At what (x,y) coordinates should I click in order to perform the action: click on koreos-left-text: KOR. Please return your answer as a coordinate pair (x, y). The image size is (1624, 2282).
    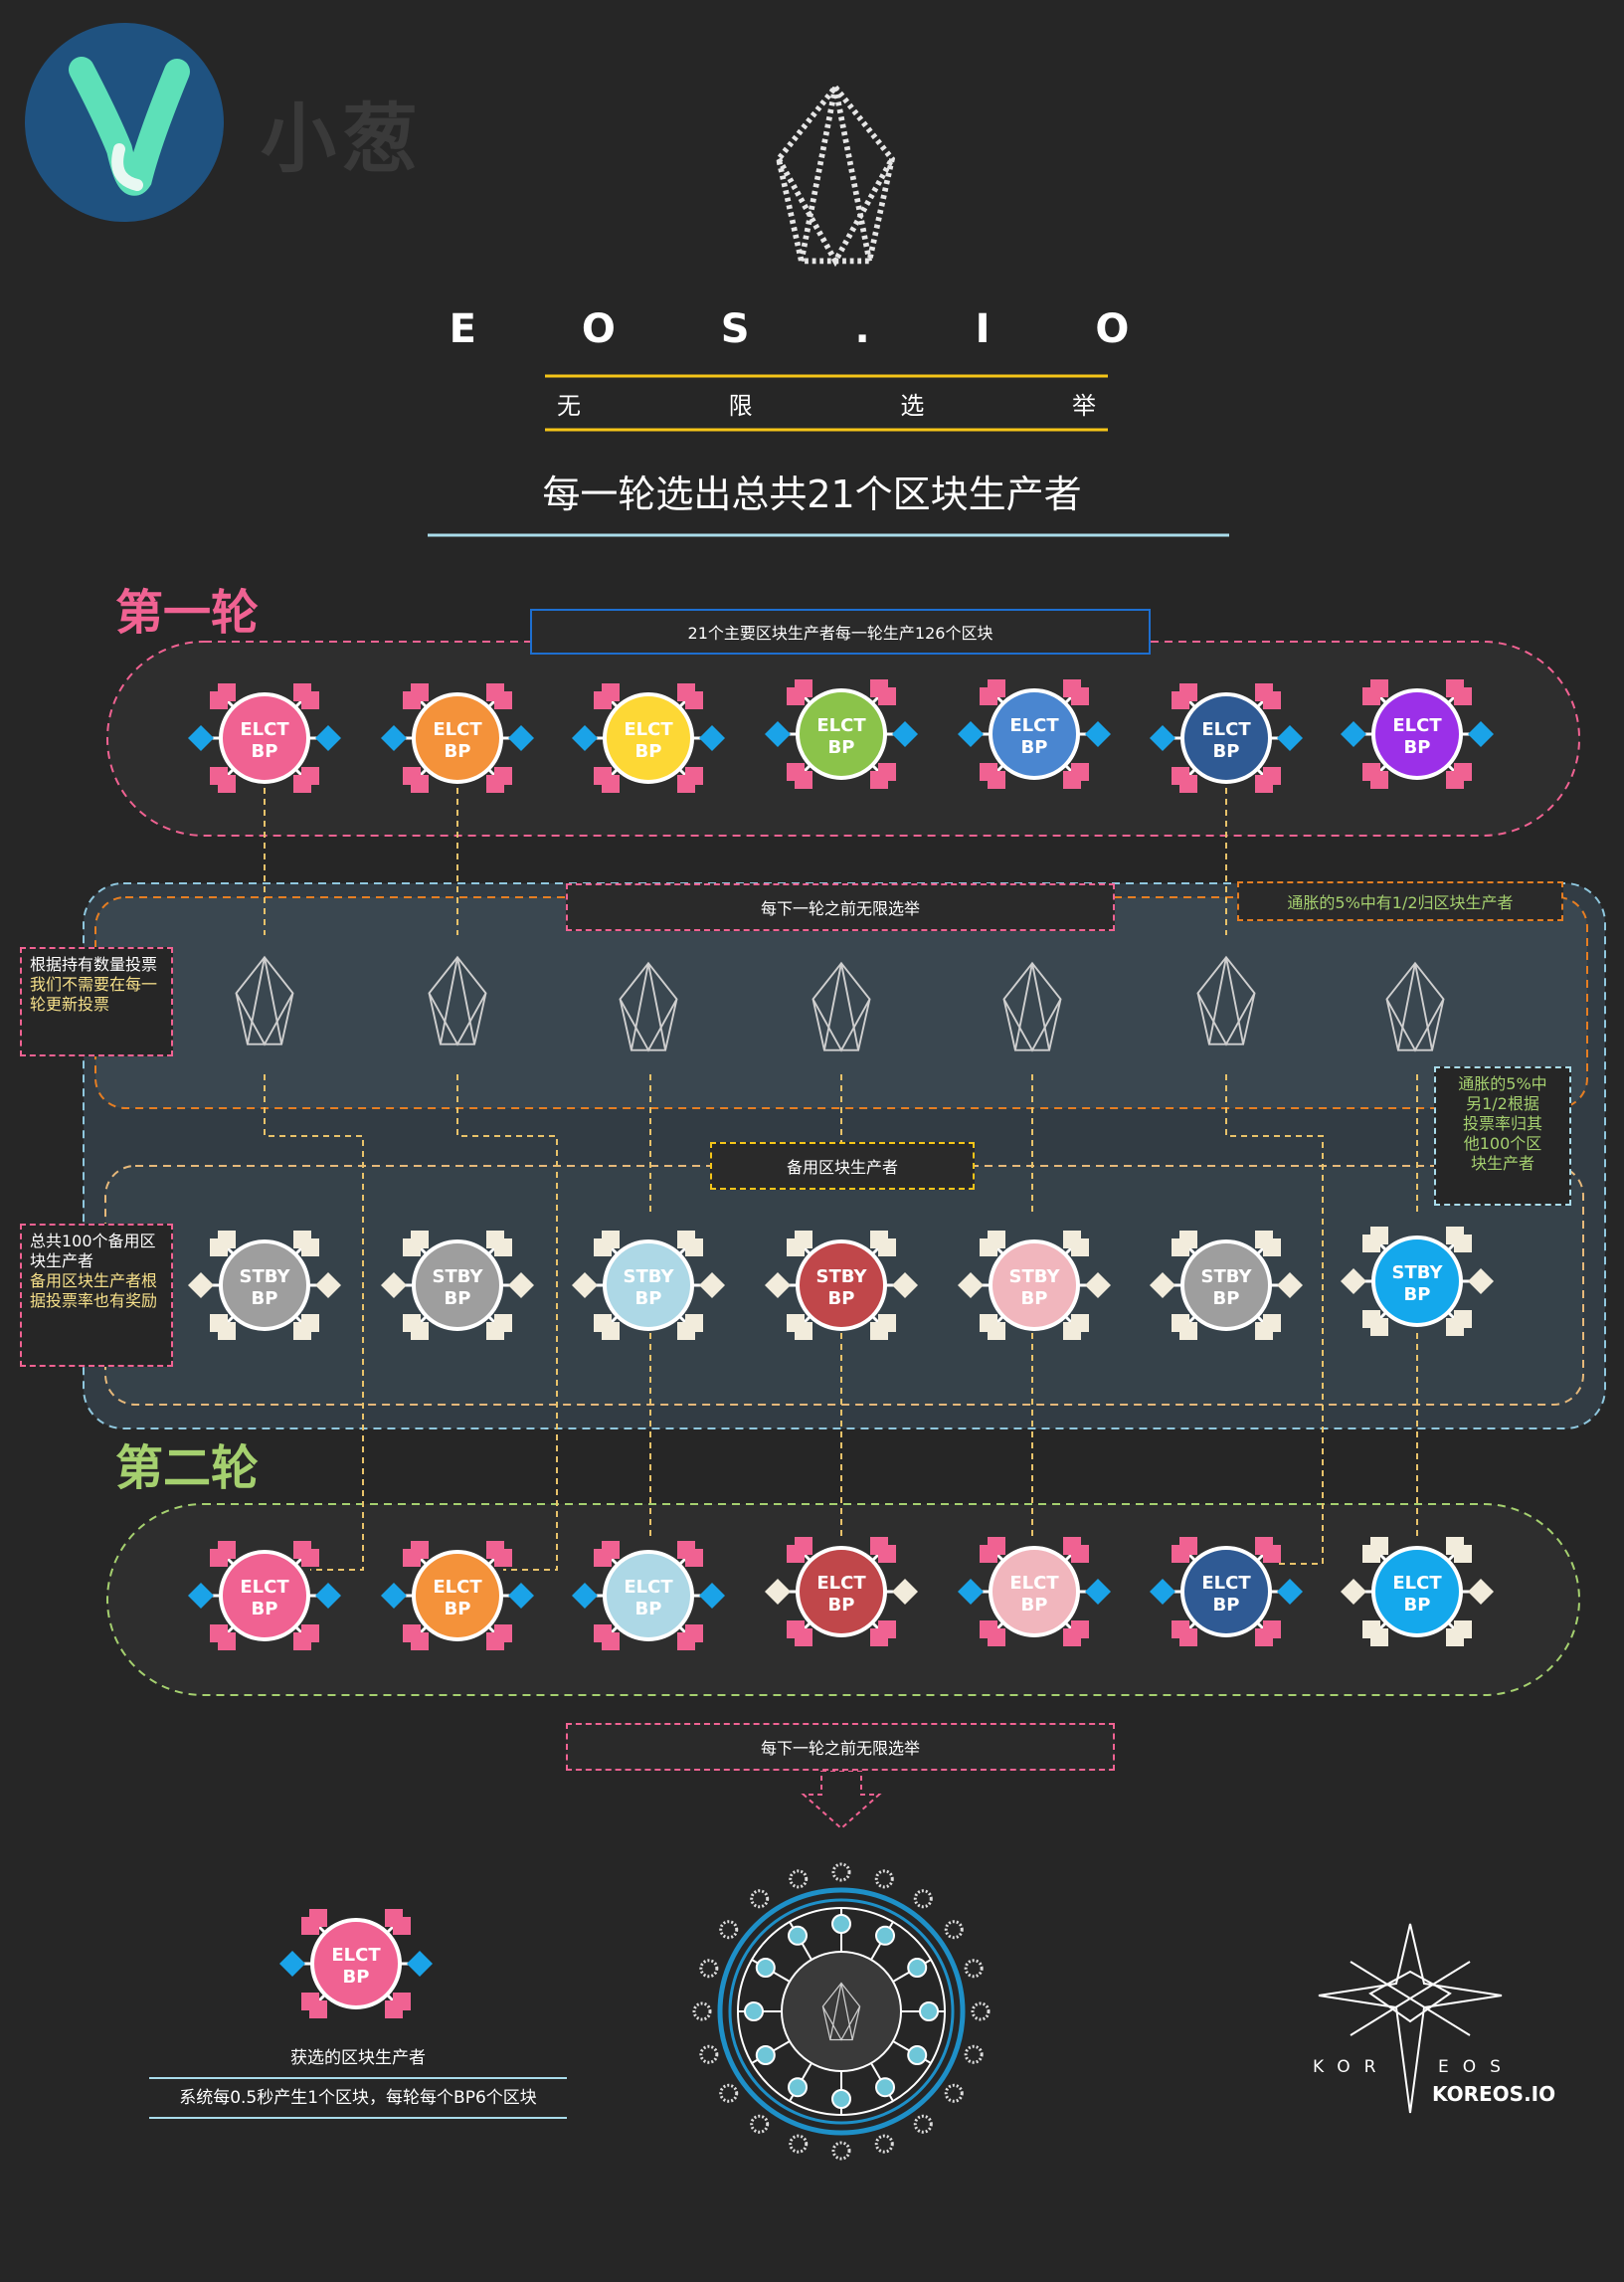
    Looking at the image, I should click on (1351, 2067).